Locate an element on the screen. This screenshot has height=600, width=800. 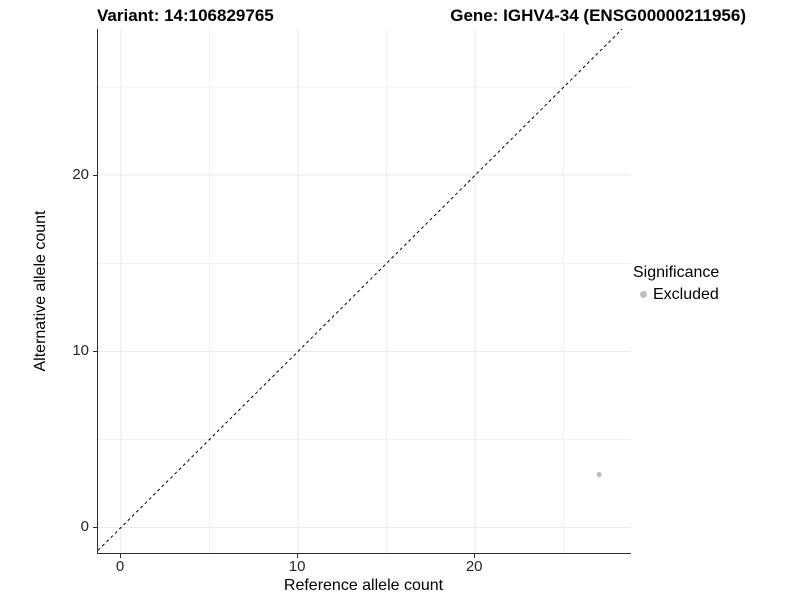
y-tick-label: 0 is located at coordinates (84, 527).